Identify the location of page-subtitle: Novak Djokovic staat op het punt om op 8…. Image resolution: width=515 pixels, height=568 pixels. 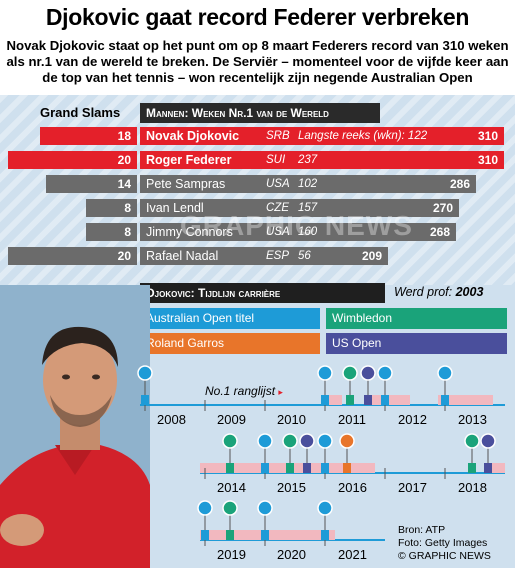
(257, 61).